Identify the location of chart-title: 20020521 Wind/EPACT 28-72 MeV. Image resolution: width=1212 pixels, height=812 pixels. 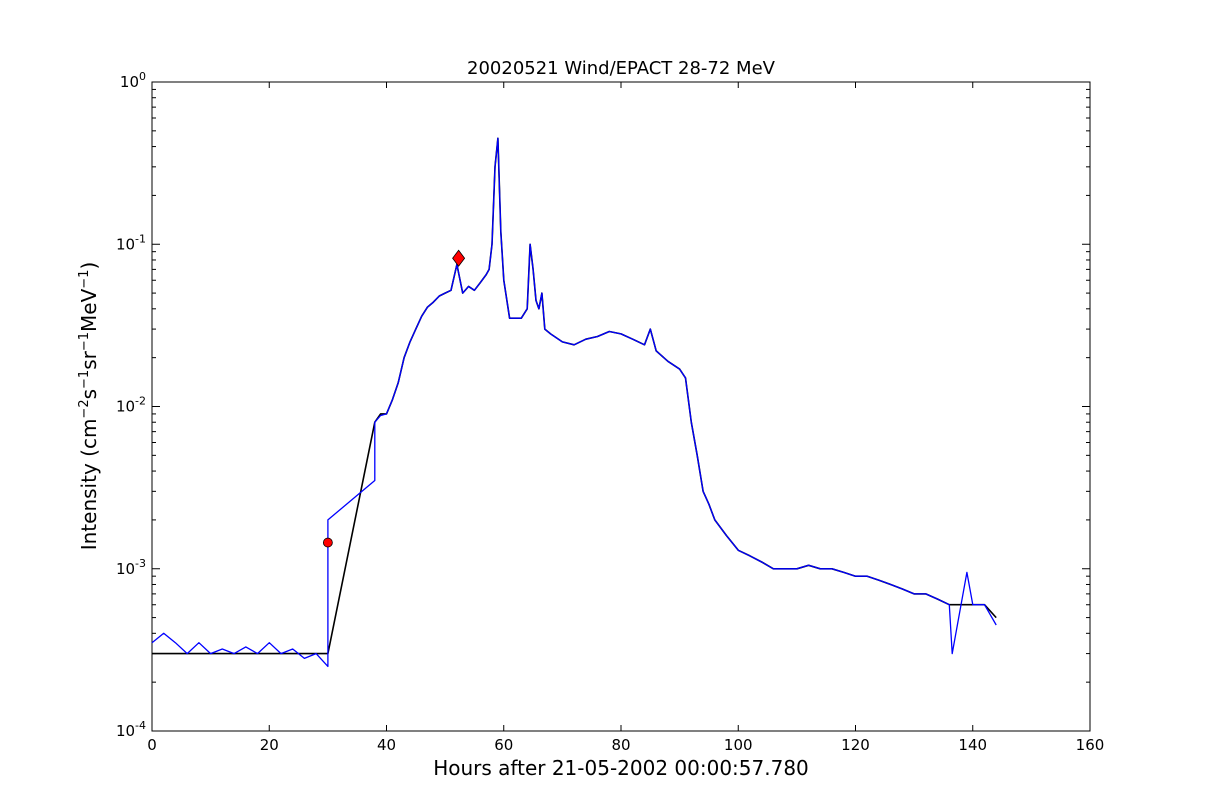
(621, 68).